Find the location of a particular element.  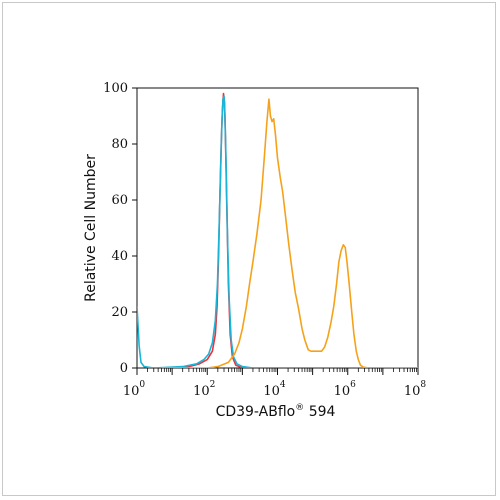

x-axis: 10⁰ 10² 10⁴ 10⁶ 10⁸ is located at coordinates (275, 383).